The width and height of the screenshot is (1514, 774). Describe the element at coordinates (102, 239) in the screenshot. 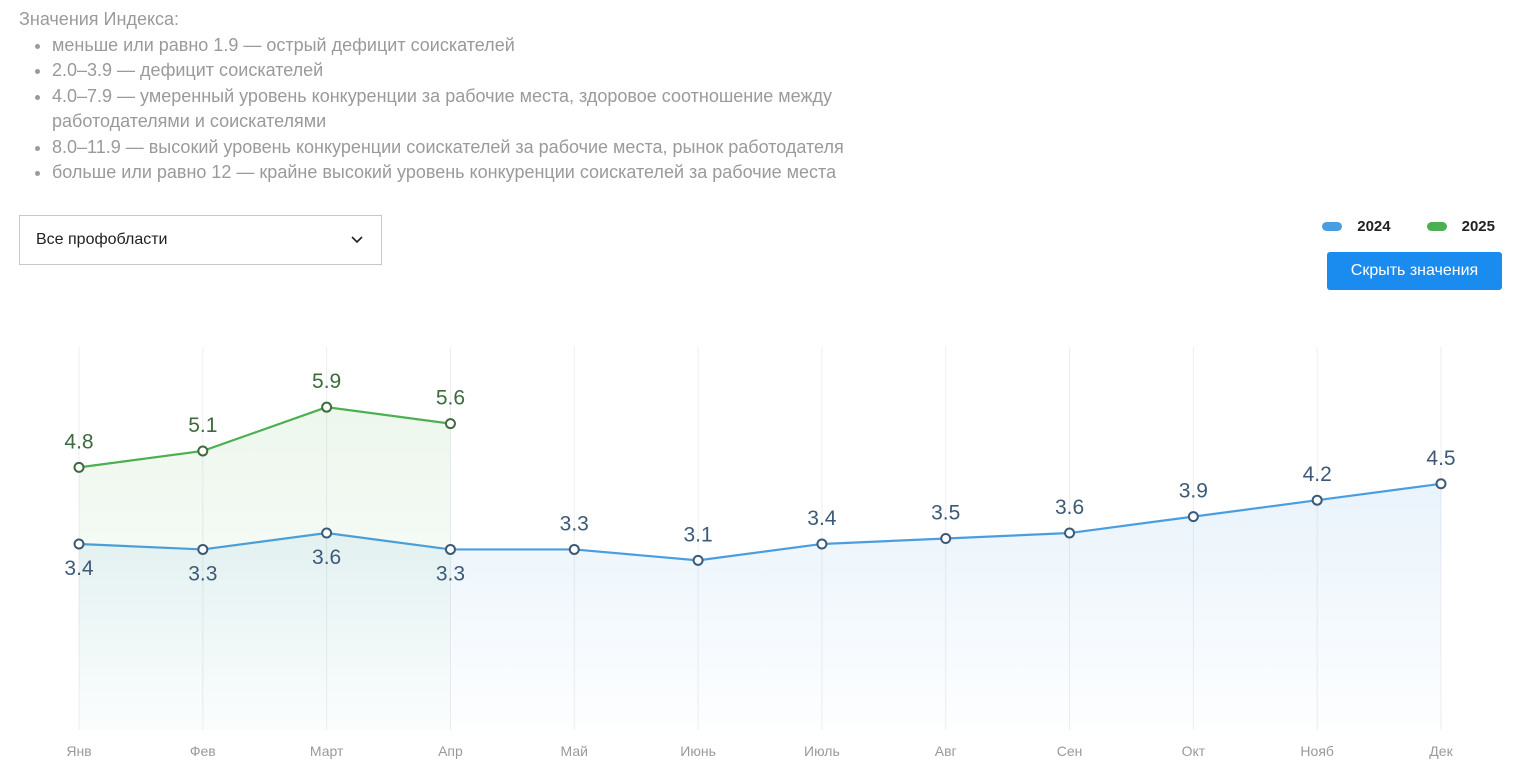

I see `dropdown-value: Все профобласти` at that location.